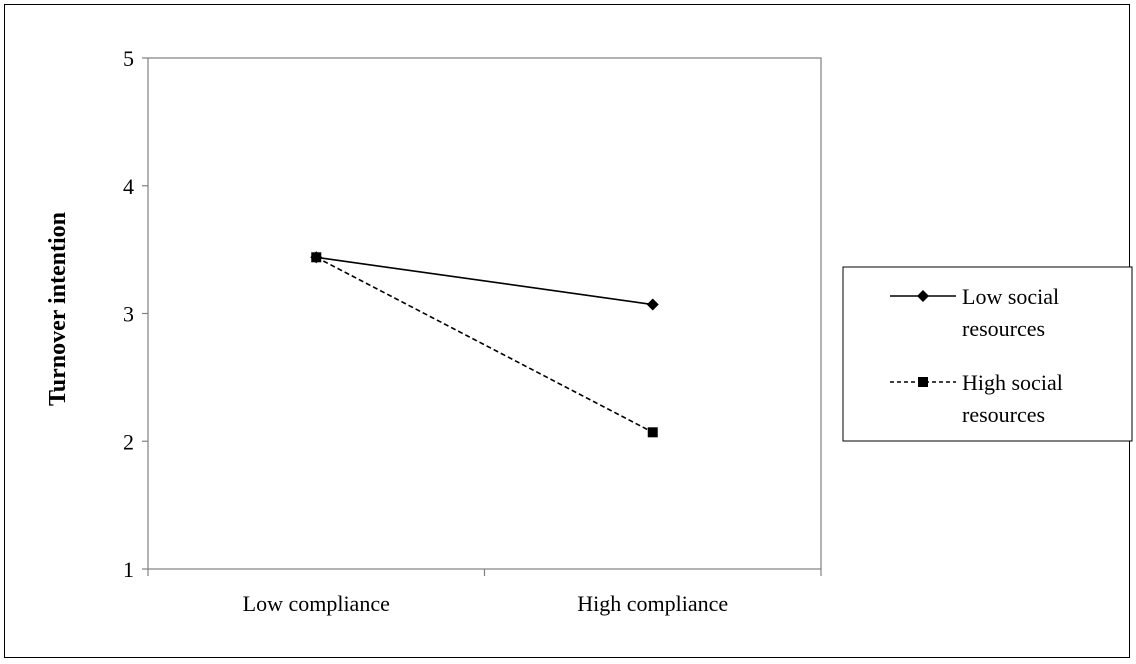  I want to click on series-layer, so click(484, 344).